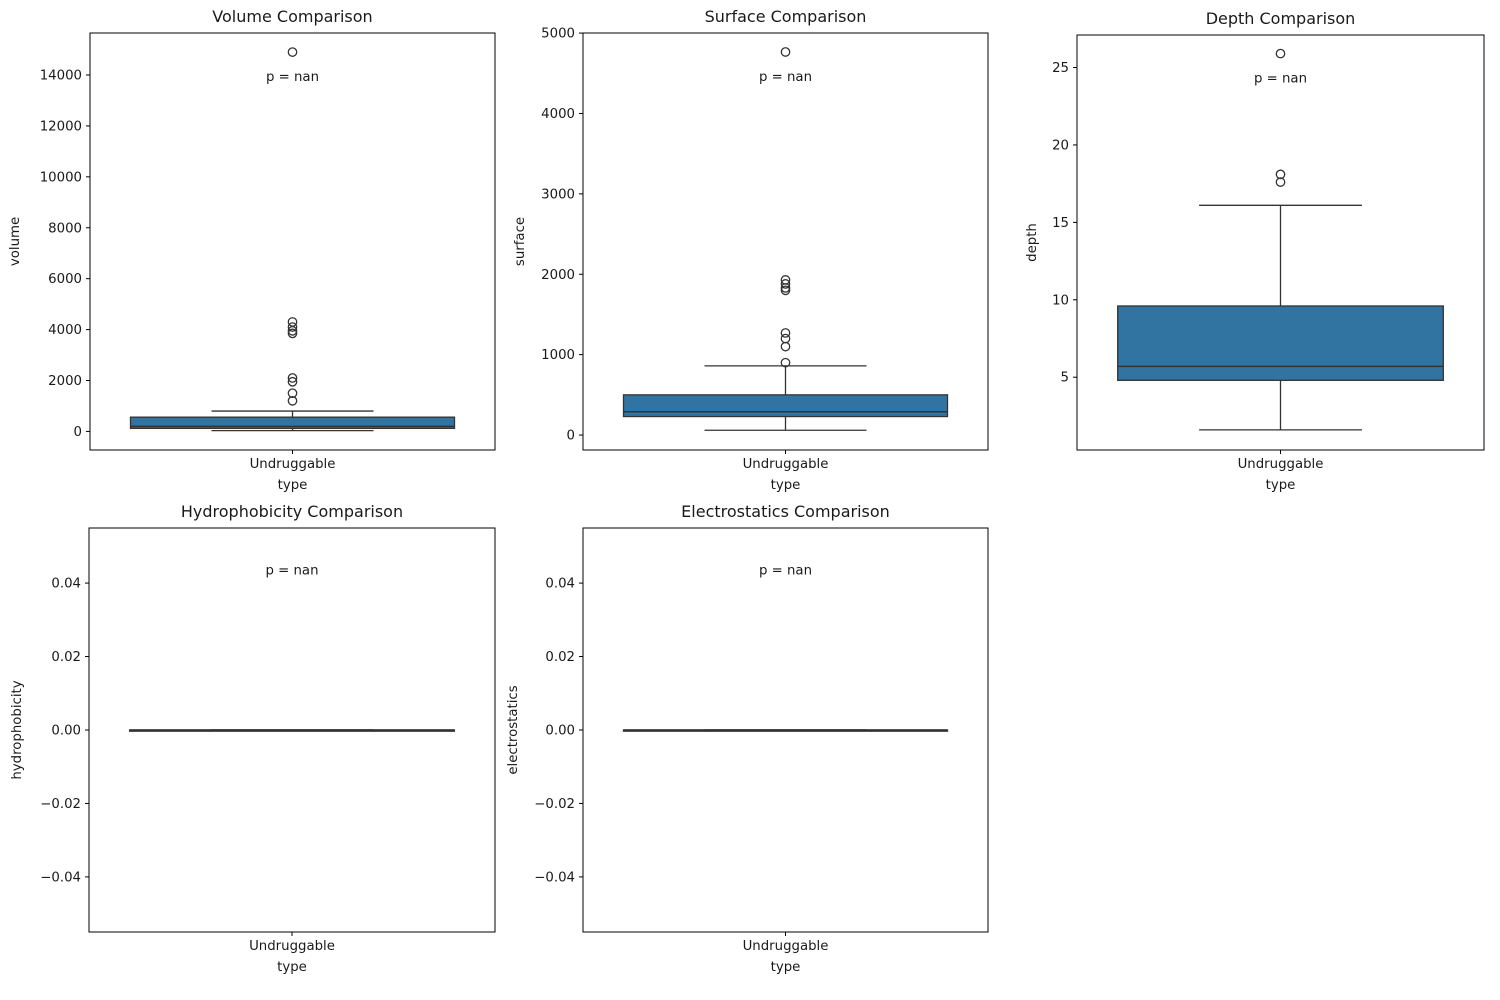  What do you see at coordinates (65, 228) in the screenshot?
I see `y-tick-label: 8000` at bounding box center [65, 228].